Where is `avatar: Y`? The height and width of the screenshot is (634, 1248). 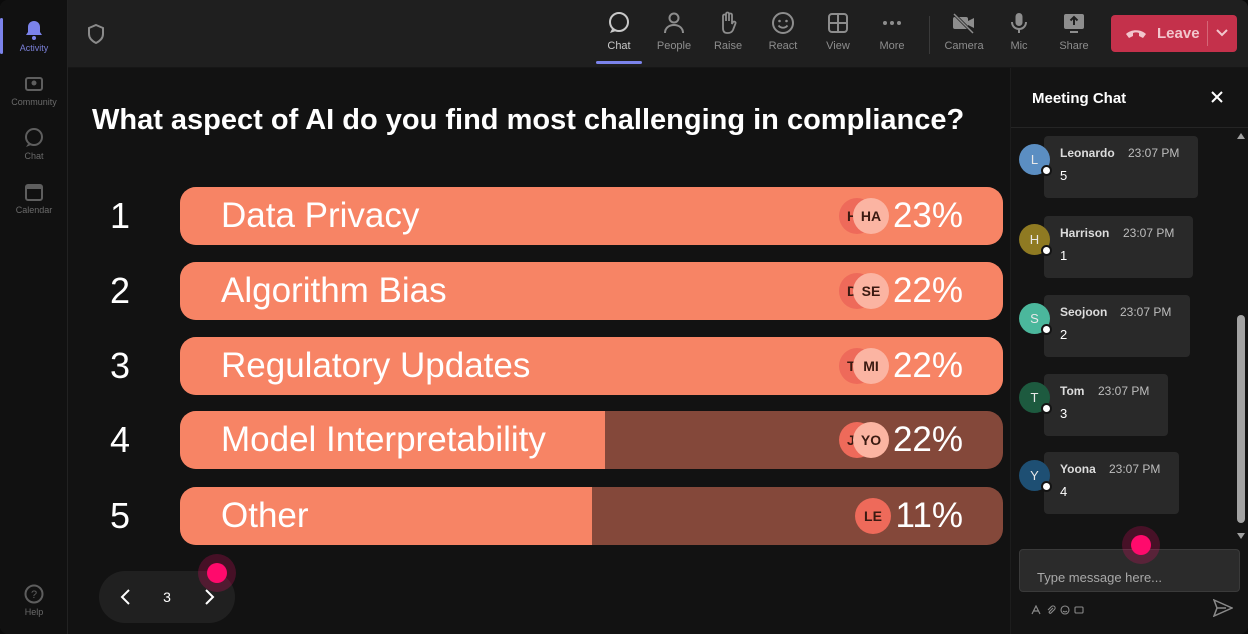 avatar: Y is located at coordinates (1035, 476).